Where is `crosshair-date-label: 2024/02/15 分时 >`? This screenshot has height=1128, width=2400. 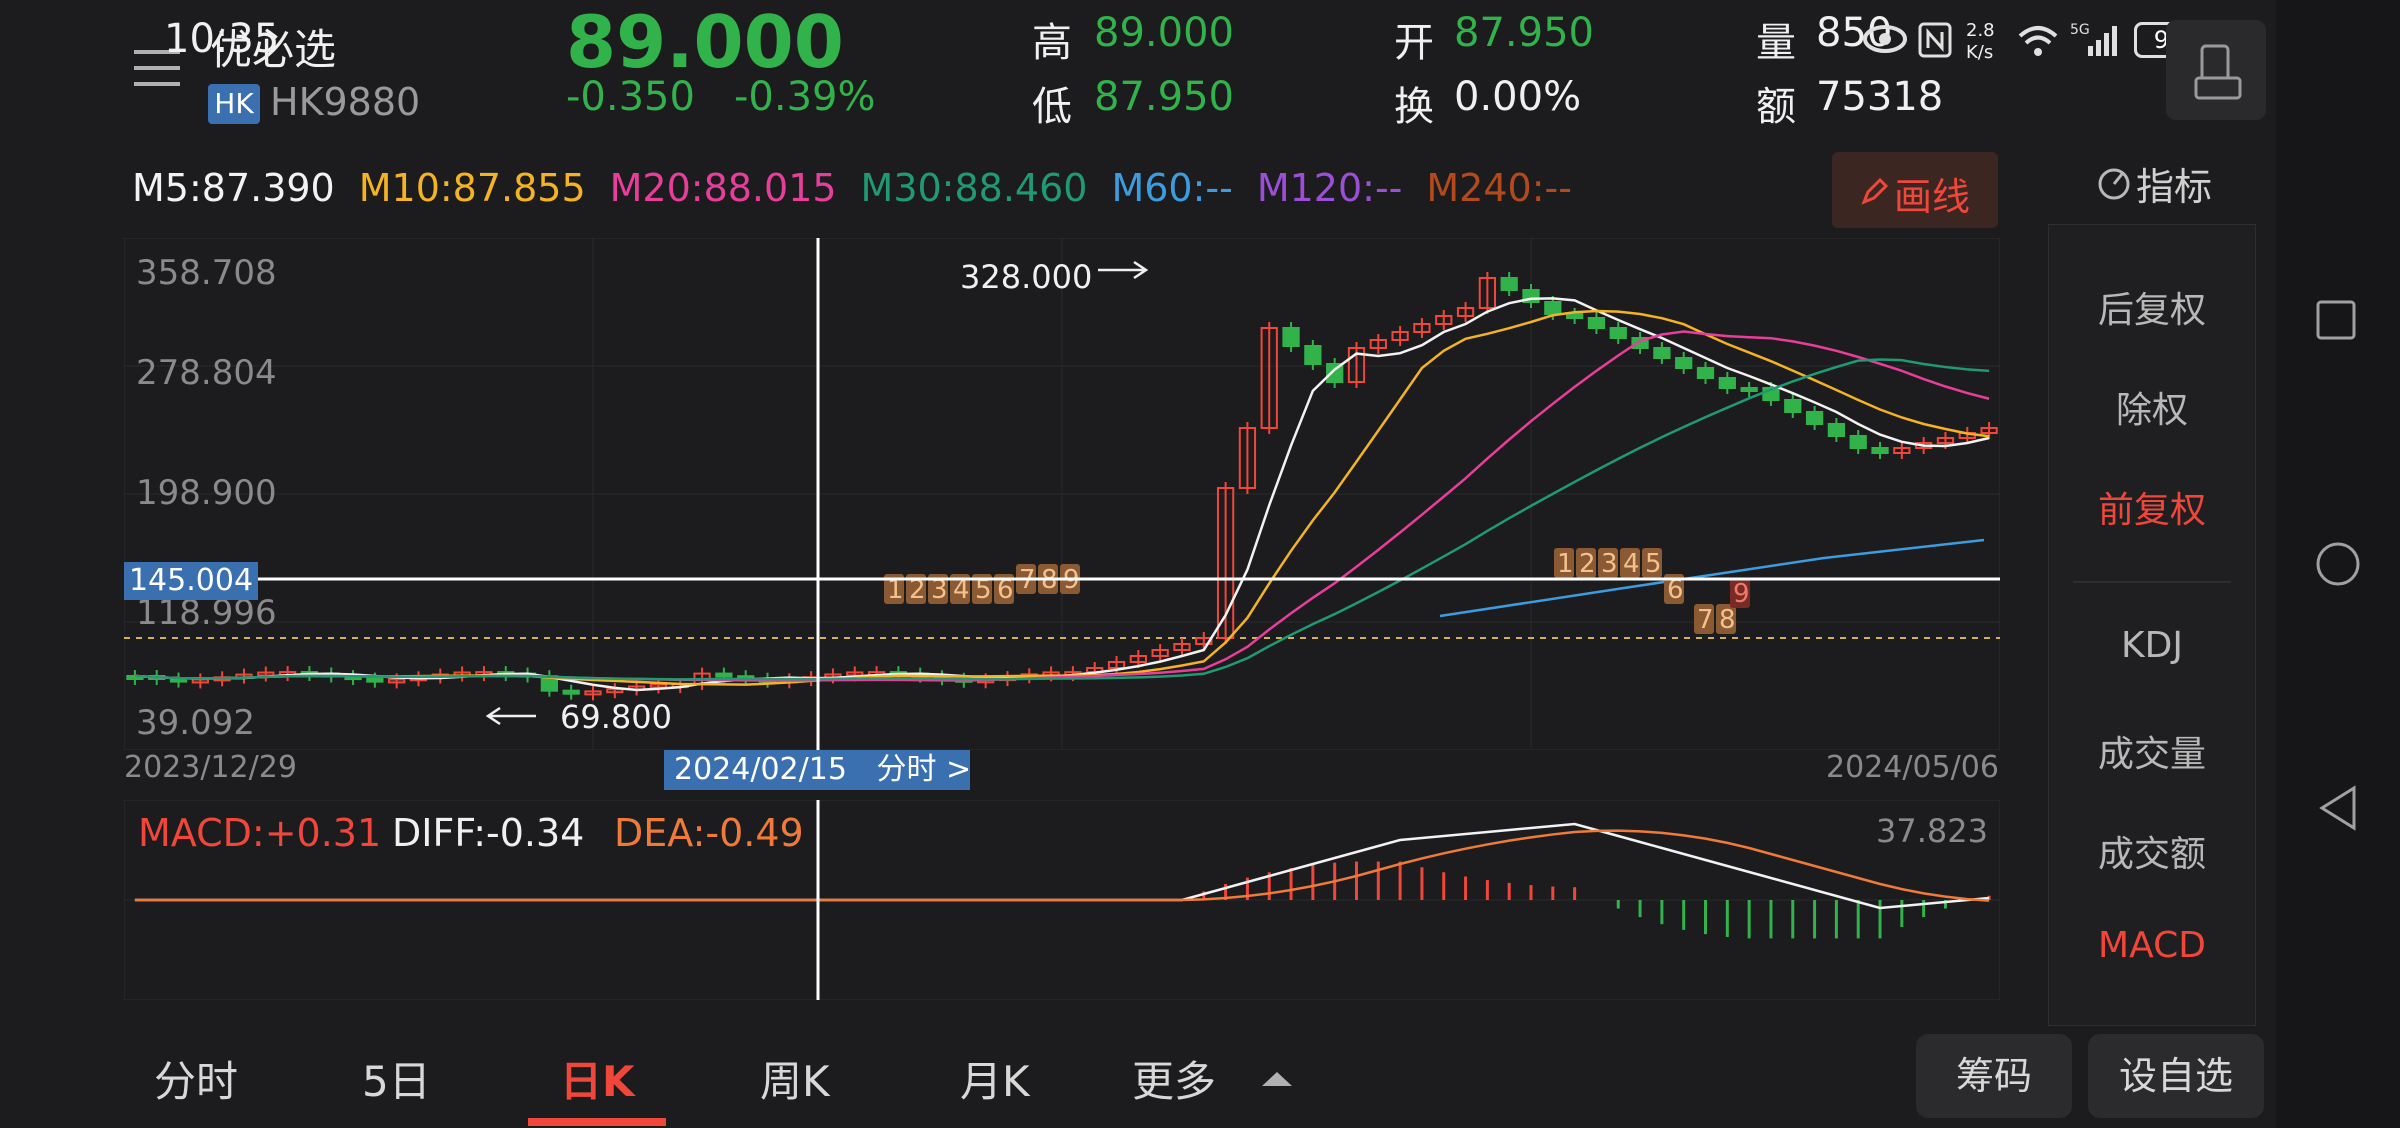 crosshair-date-label: 2024/02/15 分时 > is located at coordinates (818, 770).